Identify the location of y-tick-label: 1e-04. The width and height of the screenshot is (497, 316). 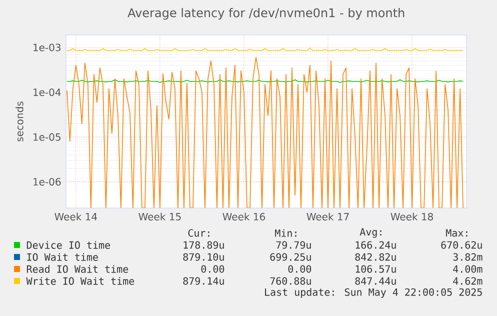
(47, 92).